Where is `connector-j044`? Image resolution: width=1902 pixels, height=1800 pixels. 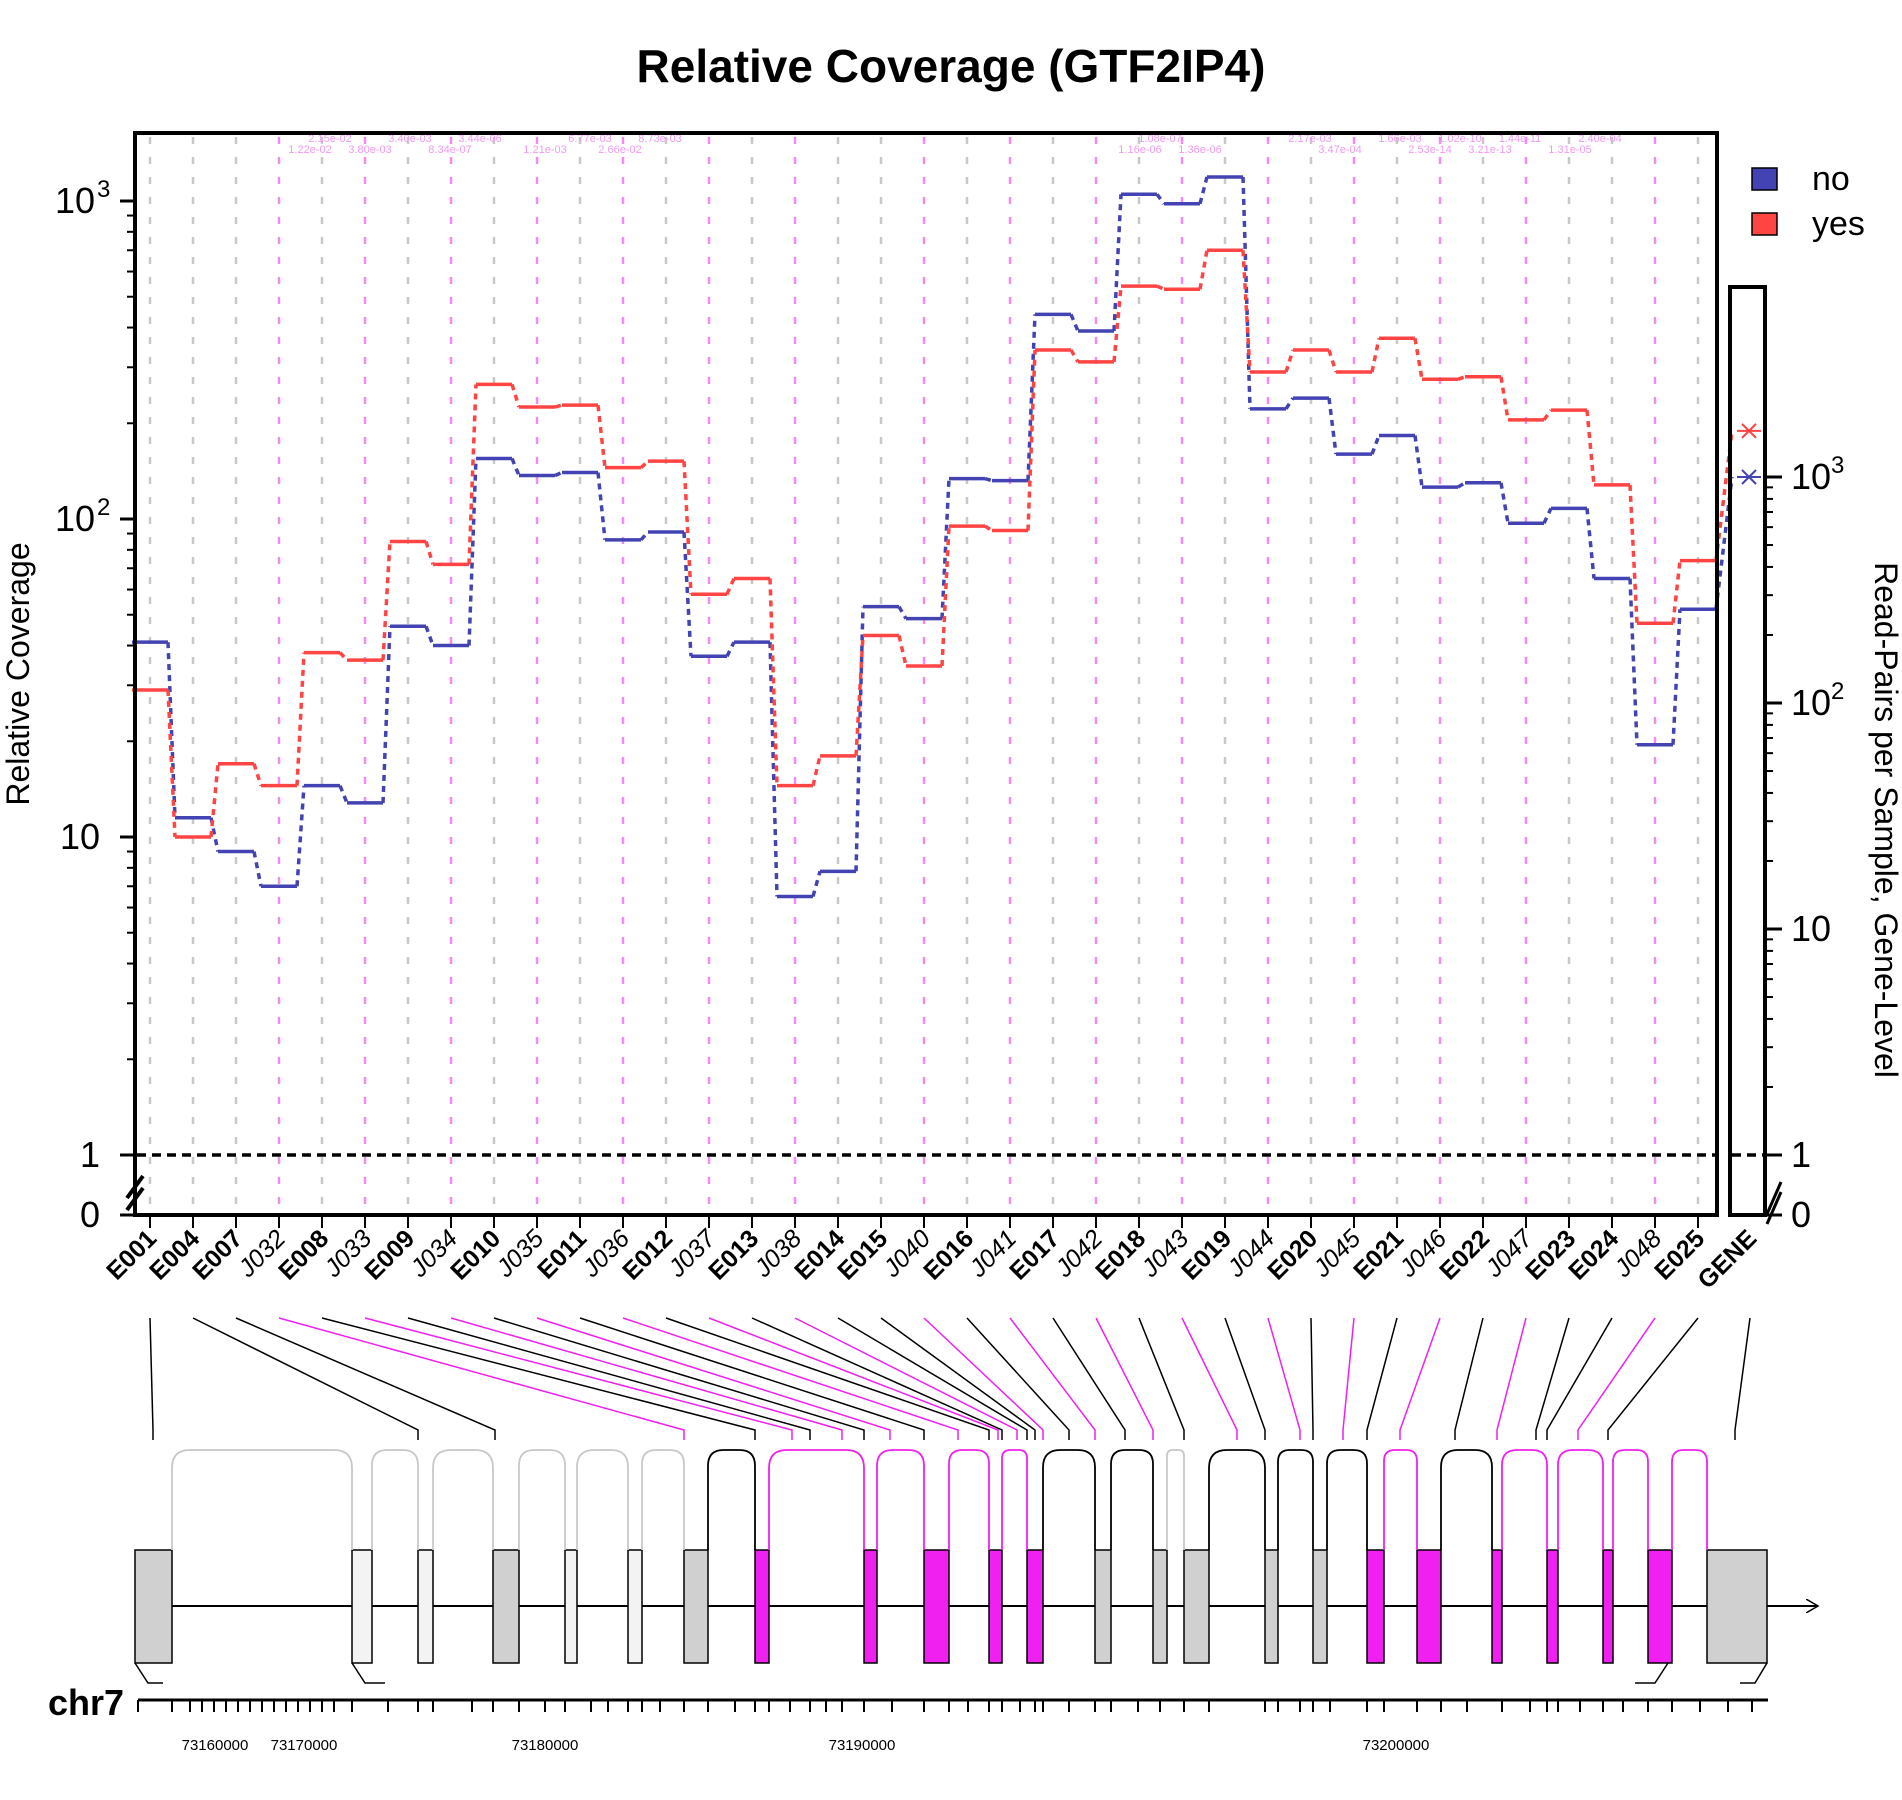 connector-j044 is located at coordinates (1284, 1378).